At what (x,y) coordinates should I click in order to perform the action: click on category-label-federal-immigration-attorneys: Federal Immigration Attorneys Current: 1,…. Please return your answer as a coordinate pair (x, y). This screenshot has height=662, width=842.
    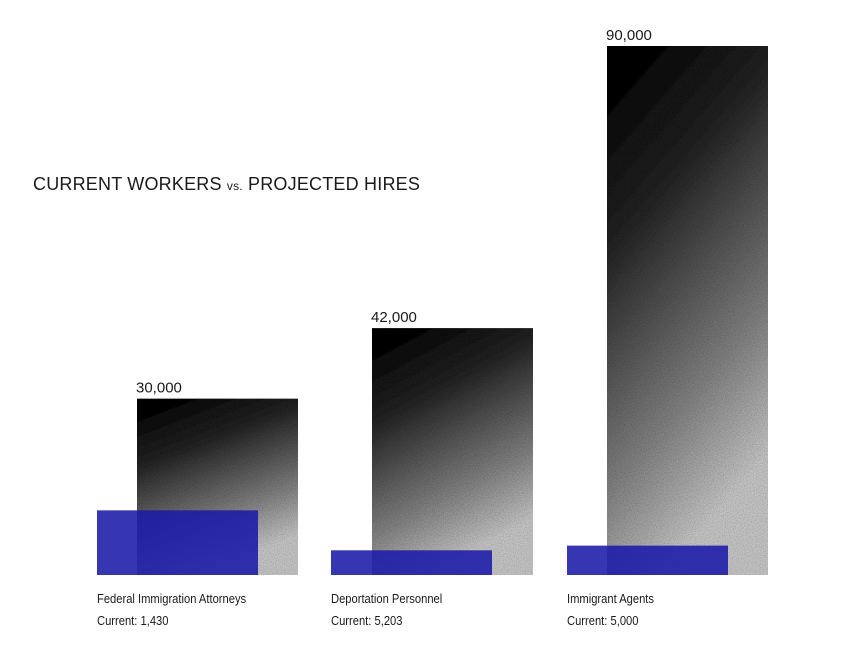
    Looking at the image, I should click on (171, 610).